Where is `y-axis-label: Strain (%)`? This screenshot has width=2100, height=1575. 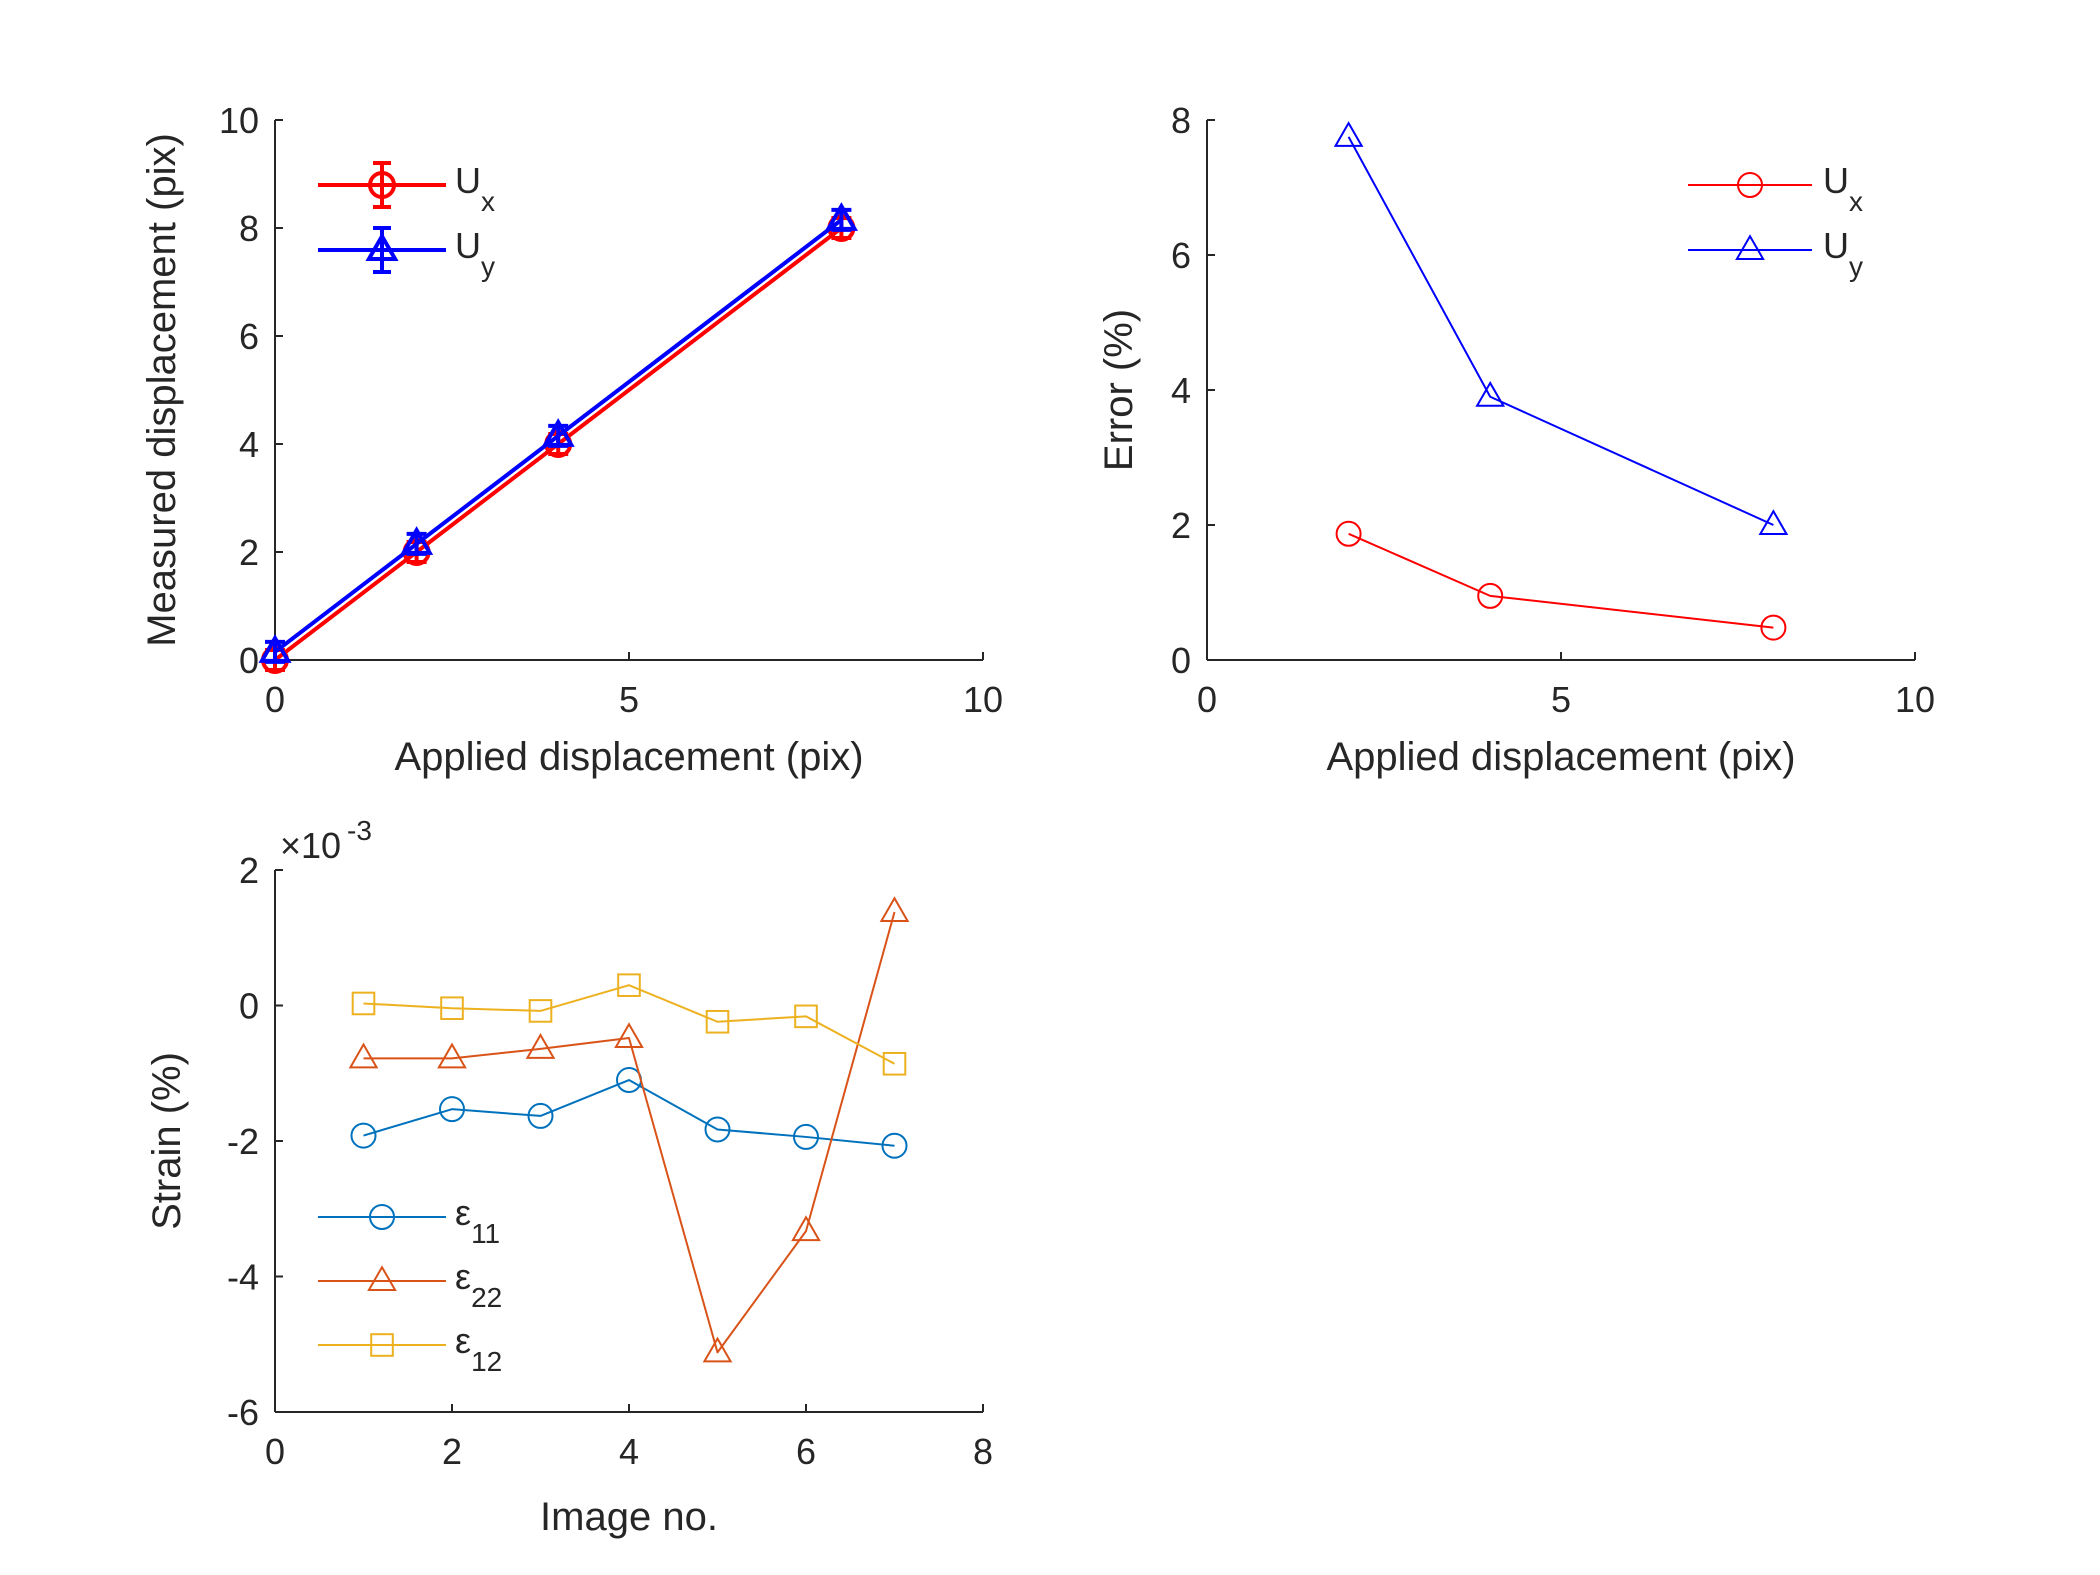 y-axis-label: Strain (%) is located at coordinates (167, 1141).